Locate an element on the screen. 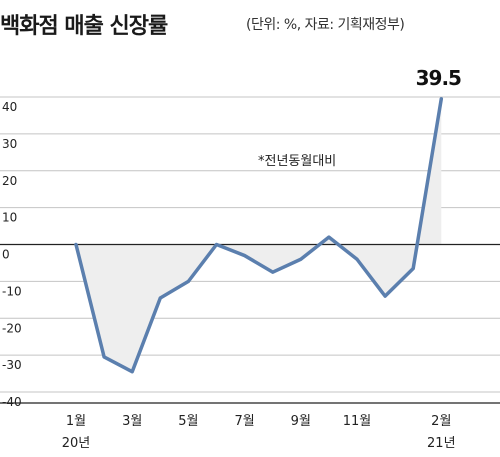  x-tick-label: 11월 is located at coordinates (357, 421).